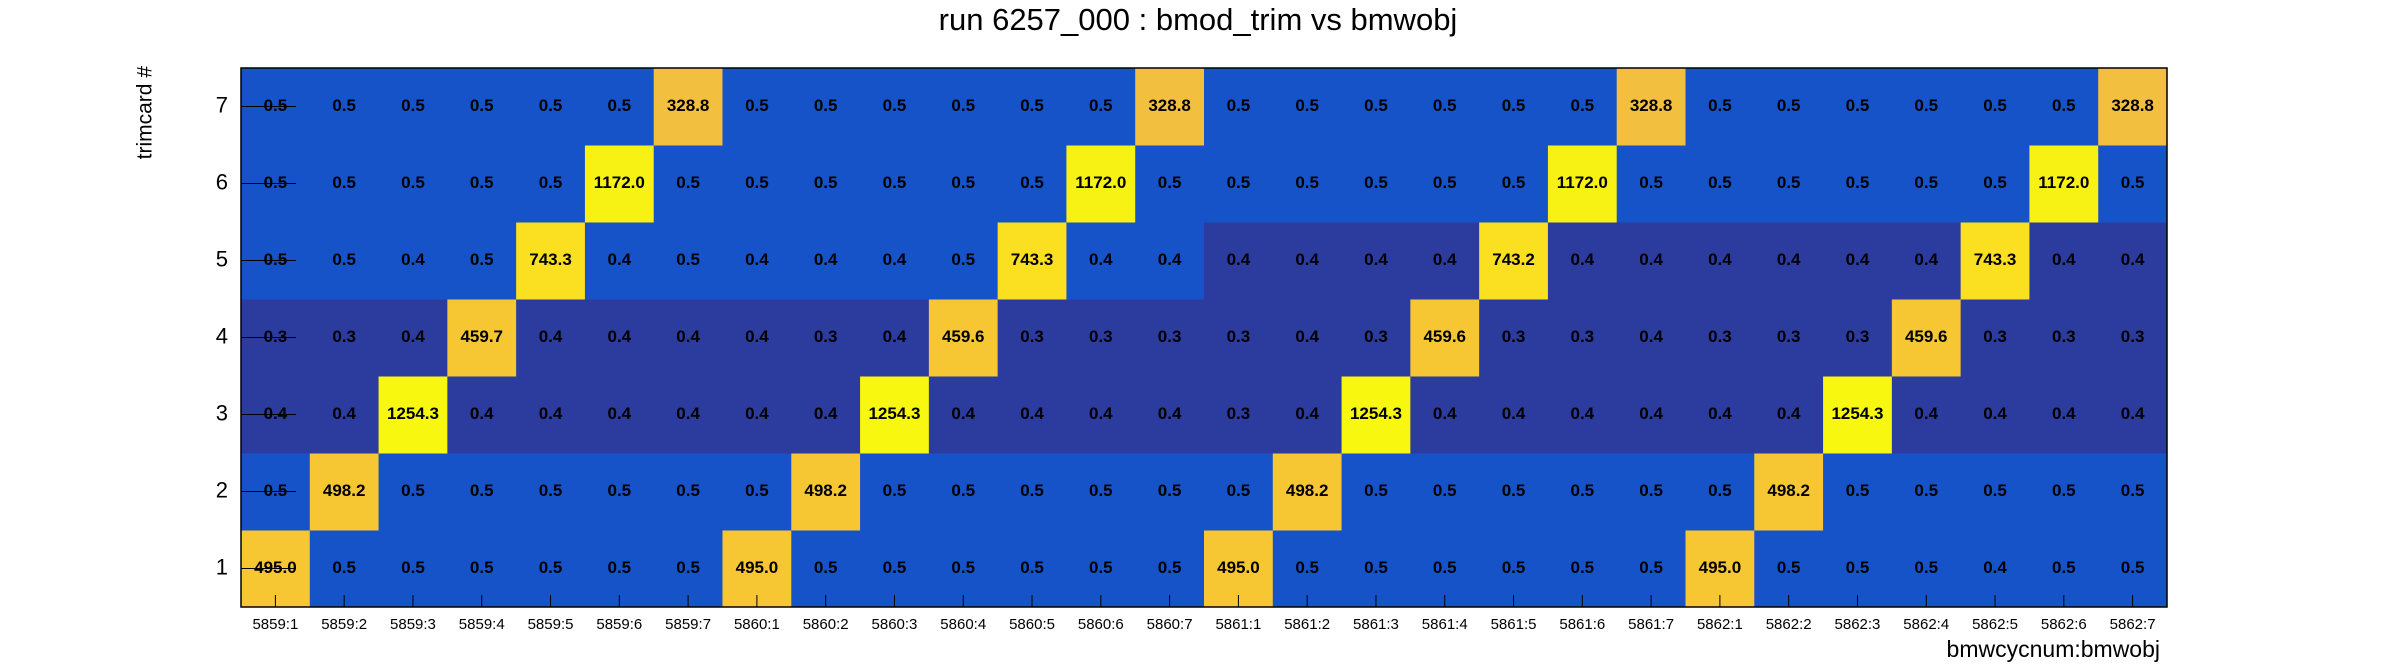  What do you see at coordinates (222, 104) in the screenshot?
I see `y-tick-label: 7` at bounding box center [222, 104].